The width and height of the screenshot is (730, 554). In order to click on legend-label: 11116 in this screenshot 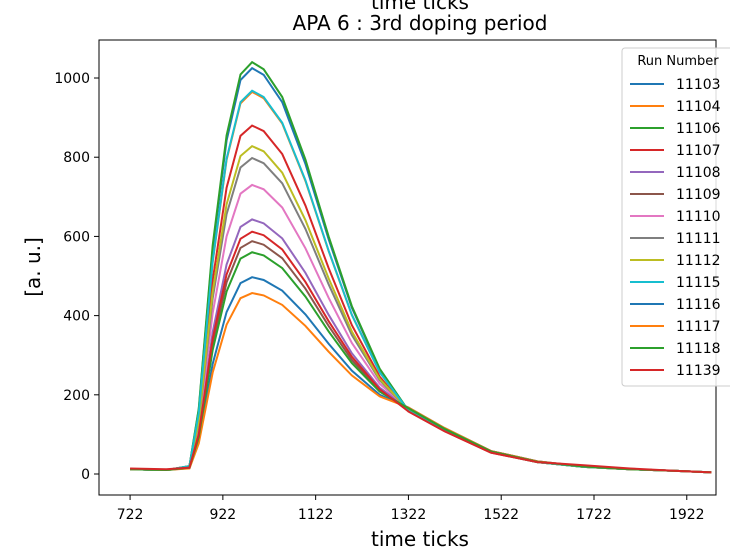, I will do `click(698, 305)`.